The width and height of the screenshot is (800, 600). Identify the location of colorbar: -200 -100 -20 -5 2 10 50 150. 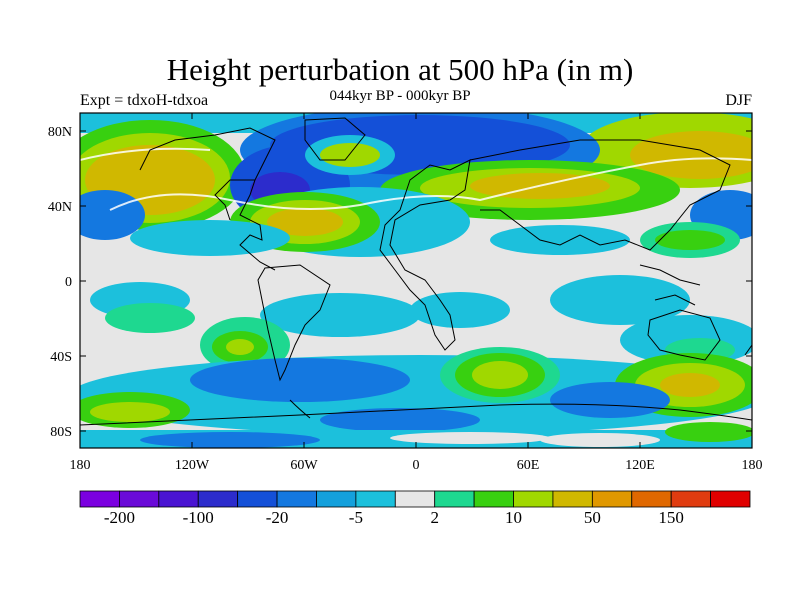
(415, 508).